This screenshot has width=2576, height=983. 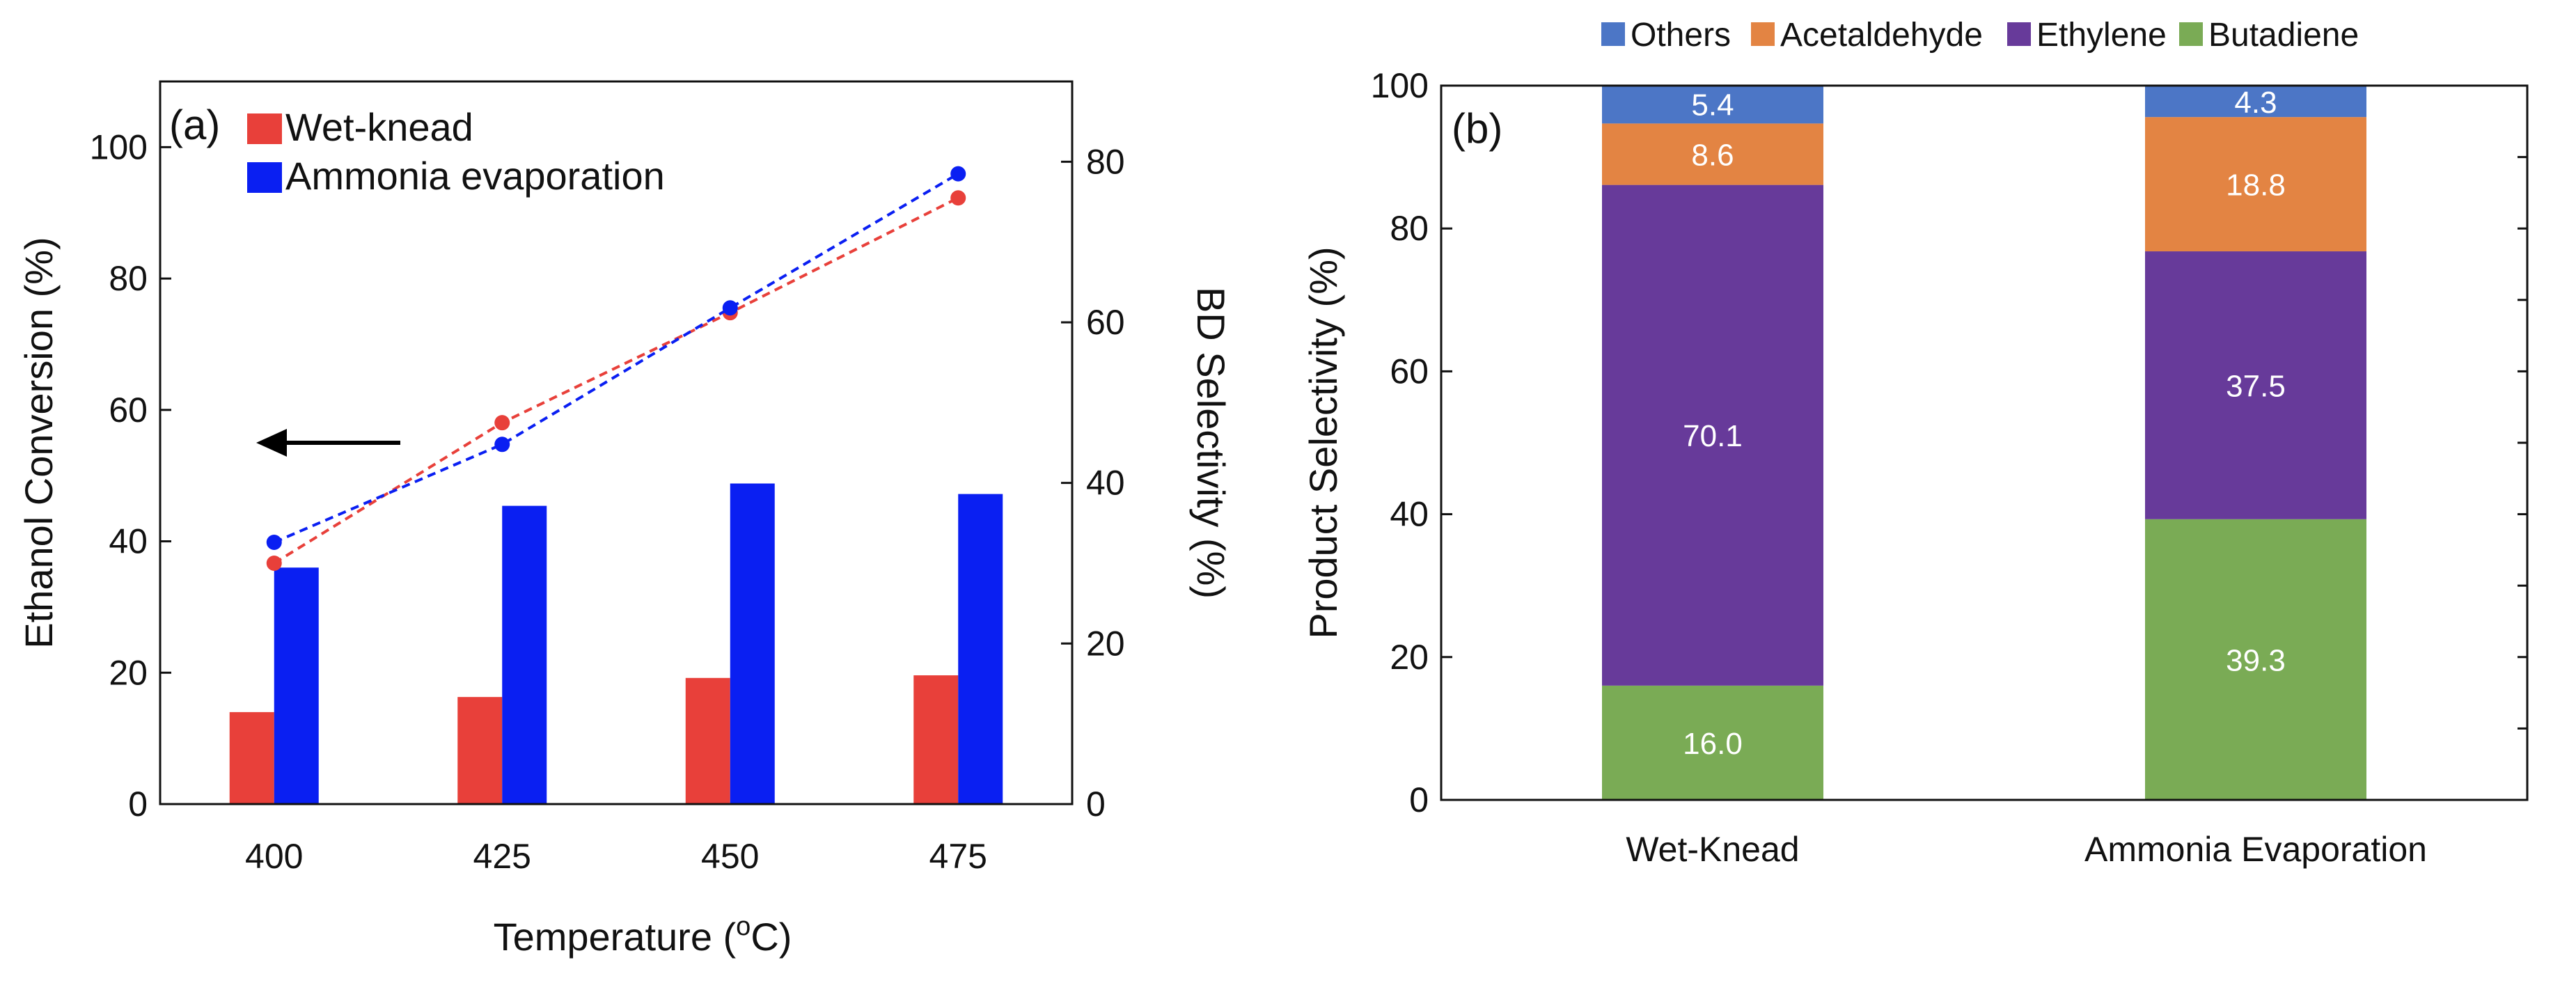 I want to click on a-y-tick-label: 60, so click(x=128, y=410).